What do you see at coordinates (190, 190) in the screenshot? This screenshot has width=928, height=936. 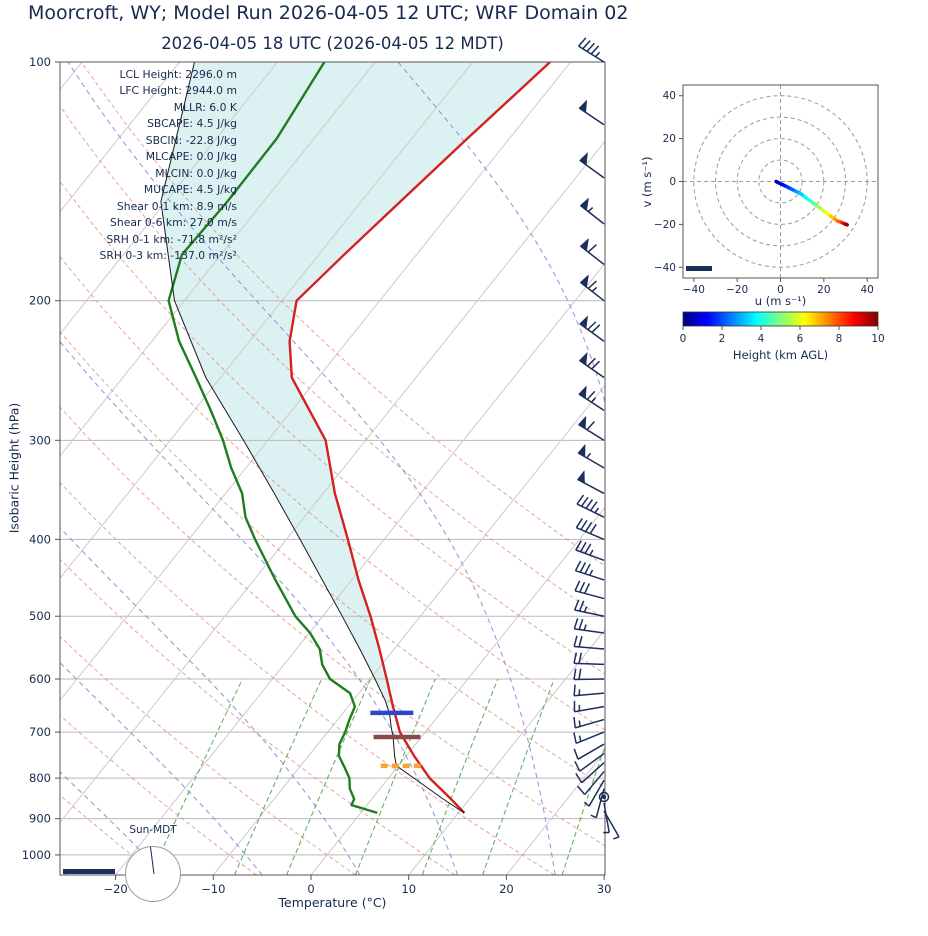 I see `stat-line: MUCAPE: 4.5 J/kg` at bounding box center [190, 190].